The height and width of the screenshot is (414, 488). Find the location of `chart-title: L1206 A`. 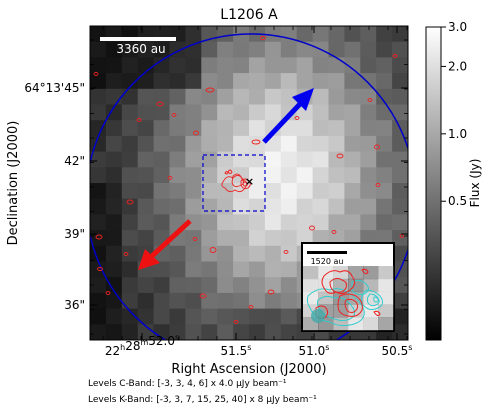

chart-title: L1206 A is located at coordinates (249, 15).